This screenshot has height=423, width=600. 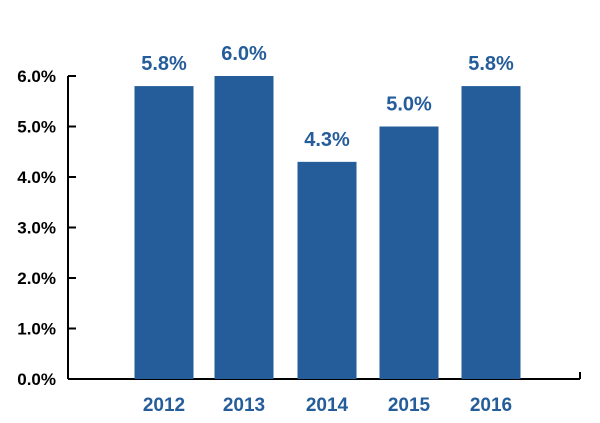 What do you see at coordinates (244, 227) in the screenshot?
I see `bar-2013` at bounding box center [244, 227].